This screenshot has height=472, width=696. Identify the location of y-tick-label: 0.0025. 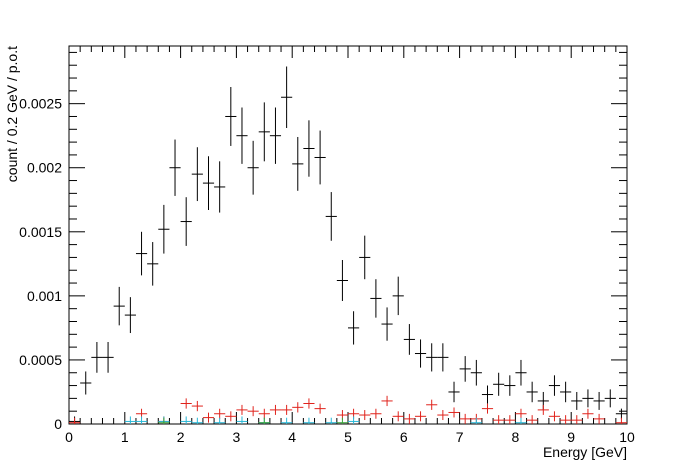
(40, 104).